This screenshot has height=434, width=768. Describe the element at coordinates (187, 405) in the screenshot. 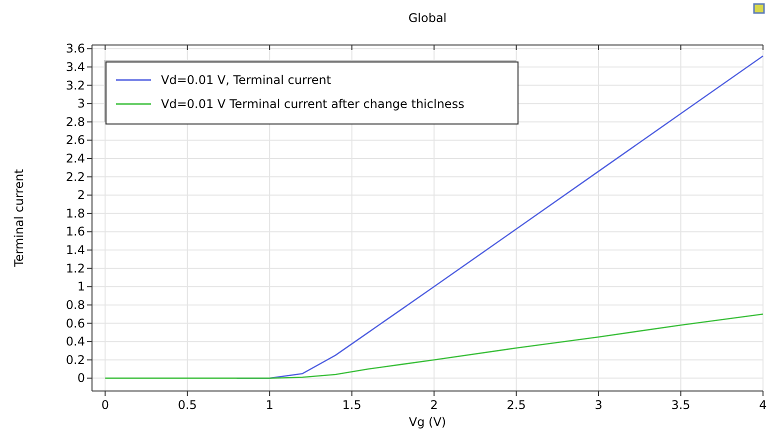

I see `x-tick-label: 0.5` at that location.